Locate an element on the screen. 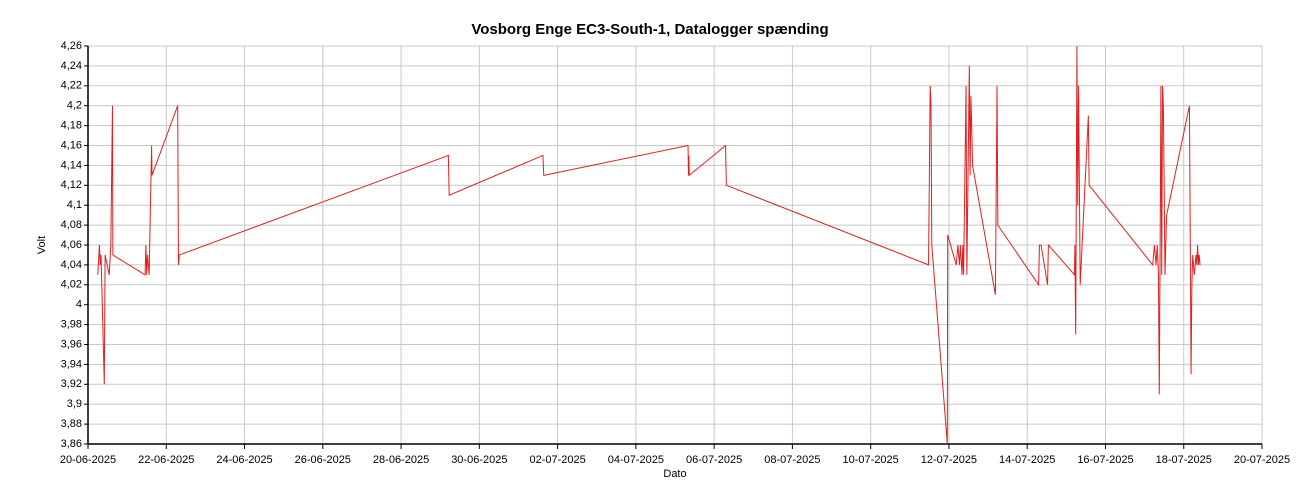 Image resolution: width=1300 pixels, height=500 pixels. y-tick-label: 3,86 is located at coordinates (71, 444).